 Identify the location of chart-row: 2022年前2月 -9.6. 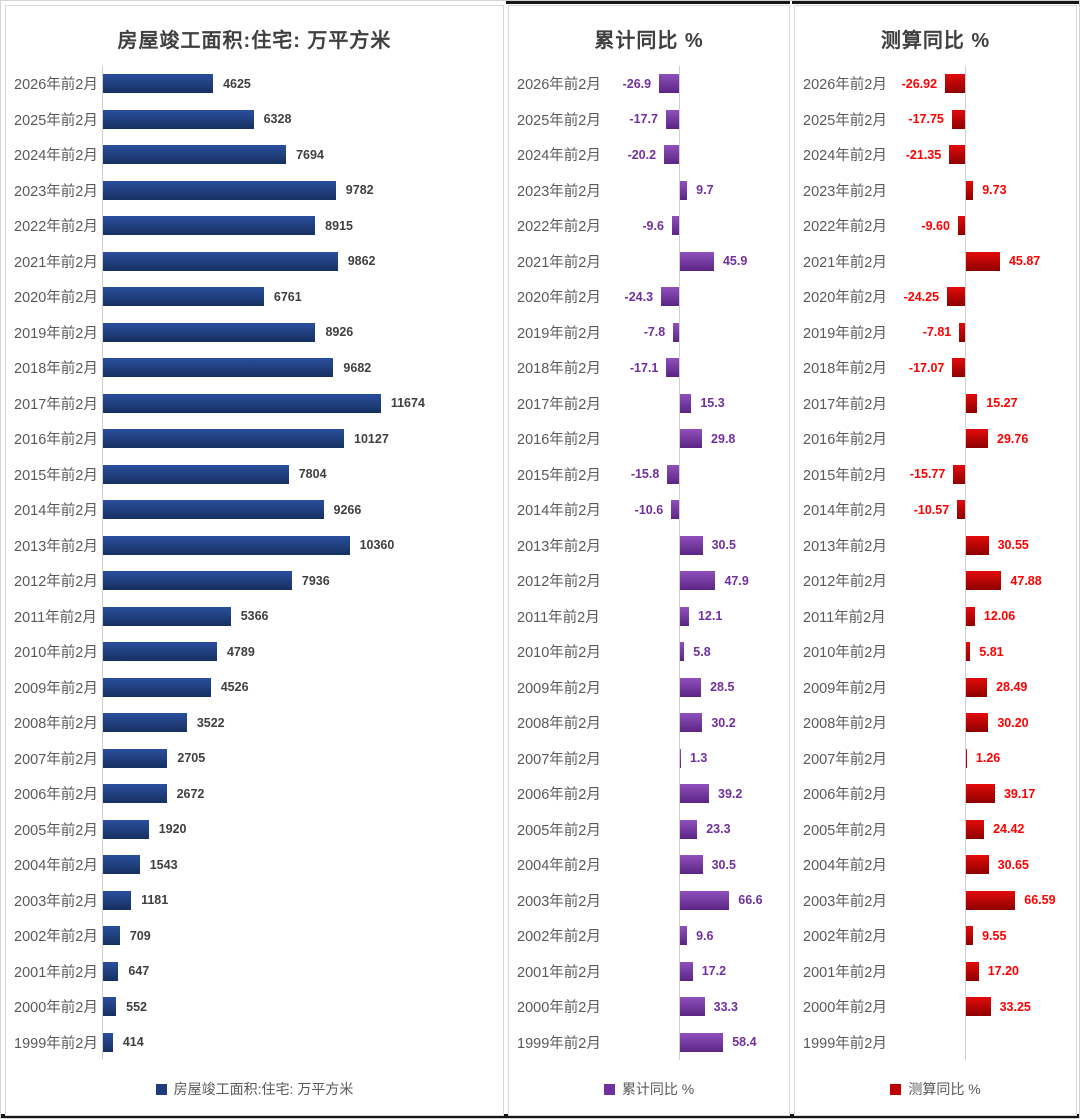
(649, 226).